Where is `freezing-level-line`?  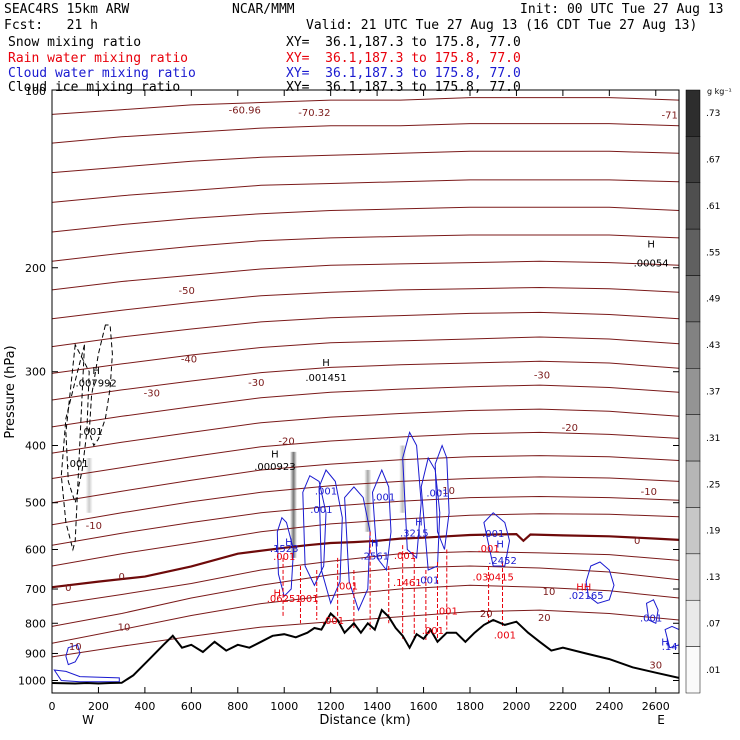
freezing-level-line is located at coordinates (365, 560).